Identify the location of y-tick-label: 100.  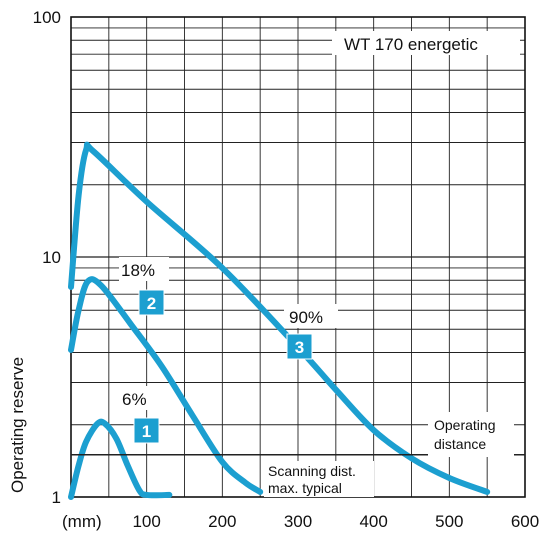
(47, 17).